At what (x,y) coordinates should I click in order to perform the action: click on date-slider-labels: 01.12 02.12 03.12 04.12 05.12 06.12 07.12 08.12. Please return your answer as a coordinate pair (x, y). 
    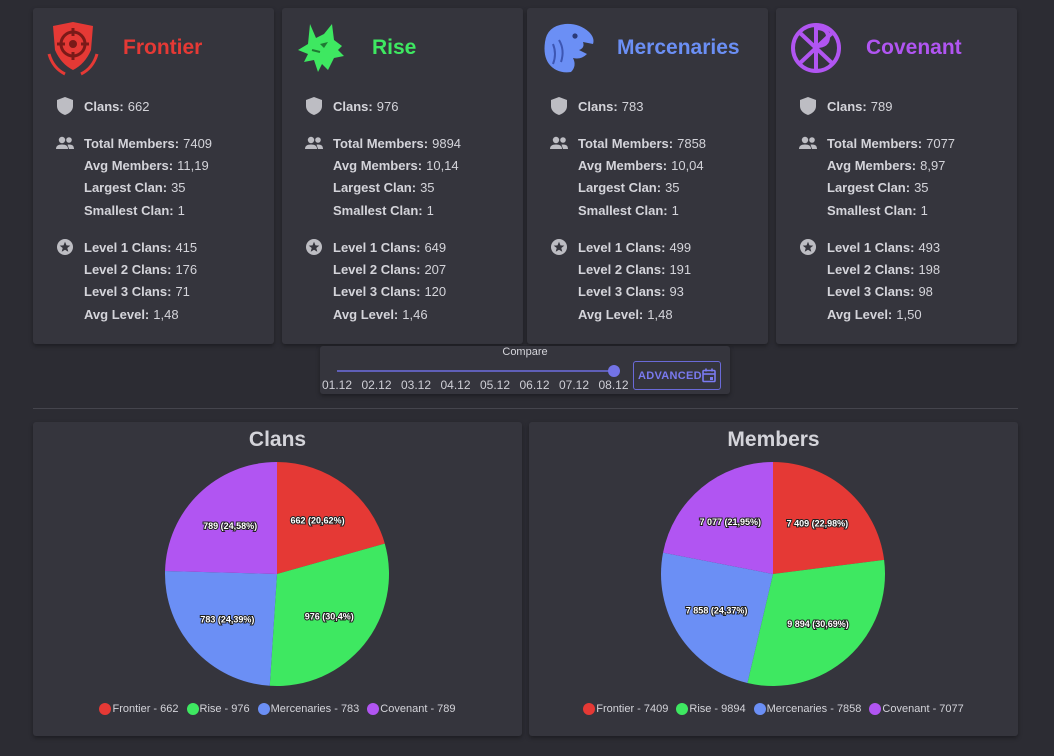
    Looking at the image, I should click on (475, 385).